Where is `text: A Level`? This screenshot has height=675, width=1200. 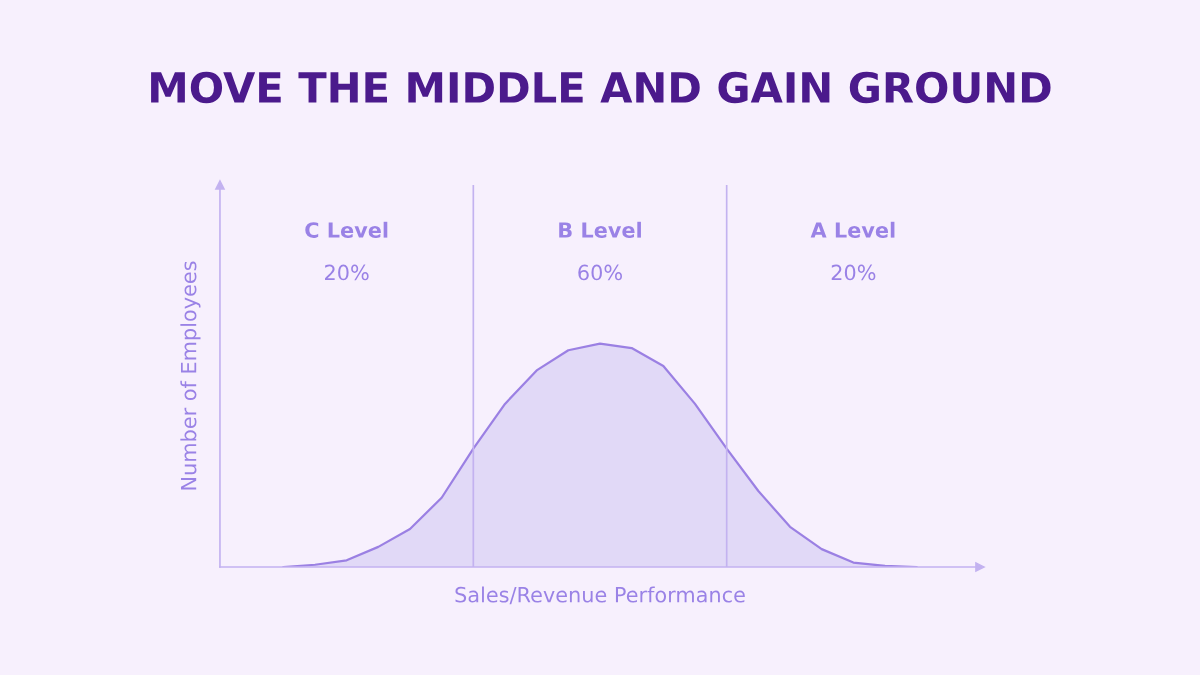 text: A Level is located at coordinates (852, 229).